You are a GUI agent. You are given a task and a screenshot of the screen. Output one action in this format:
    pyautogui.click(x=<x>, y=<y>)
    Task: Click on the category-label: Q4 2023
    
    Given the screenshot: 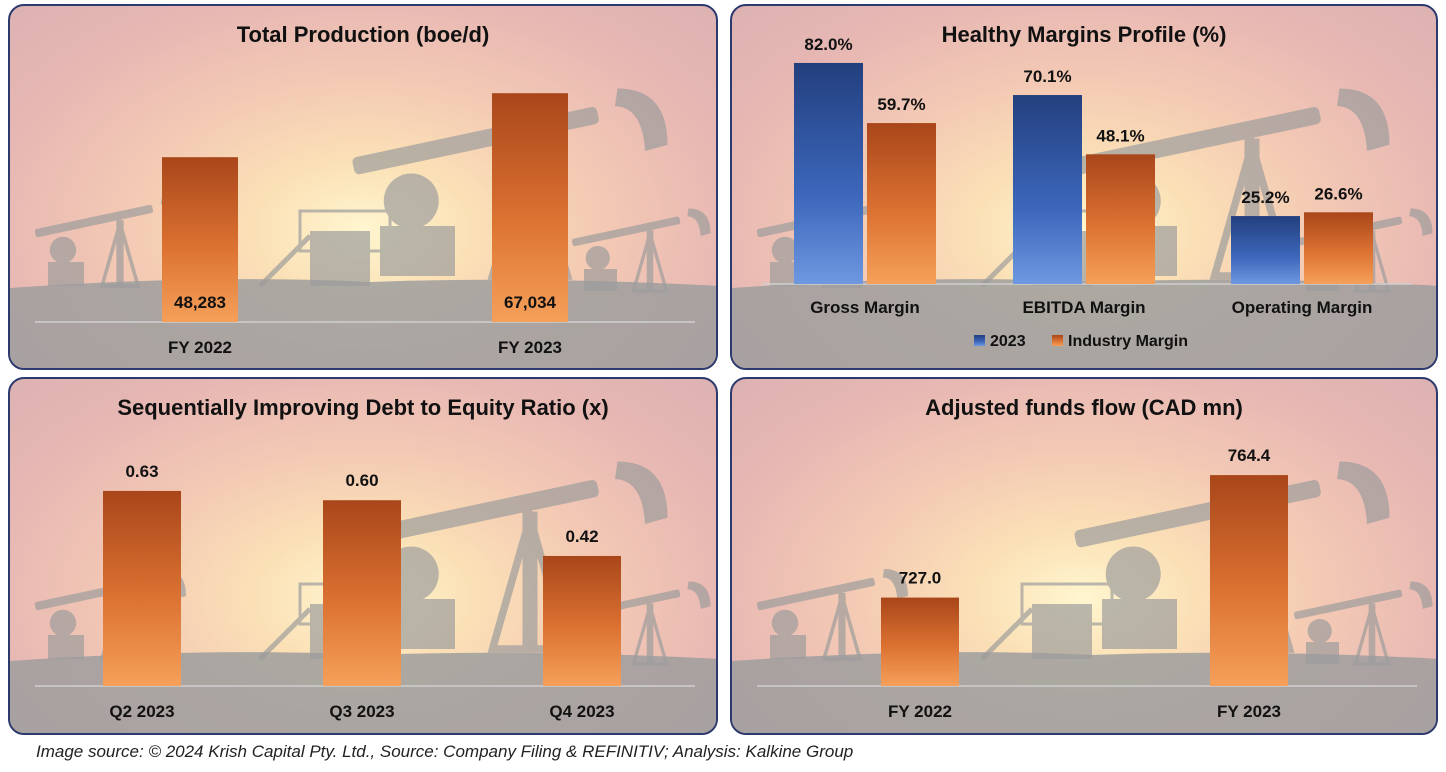 What is the action you would take?
    pyautogui.click(x=581, y=711)
    